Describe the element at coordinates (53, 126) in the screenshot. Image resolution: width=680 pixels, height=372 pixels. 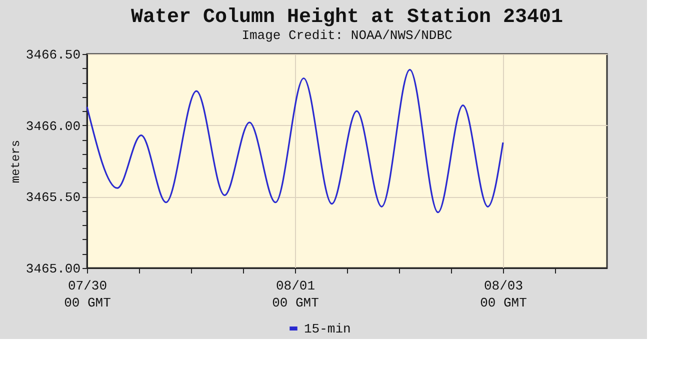
I see `y-tick-label: 3466.00` at that location.